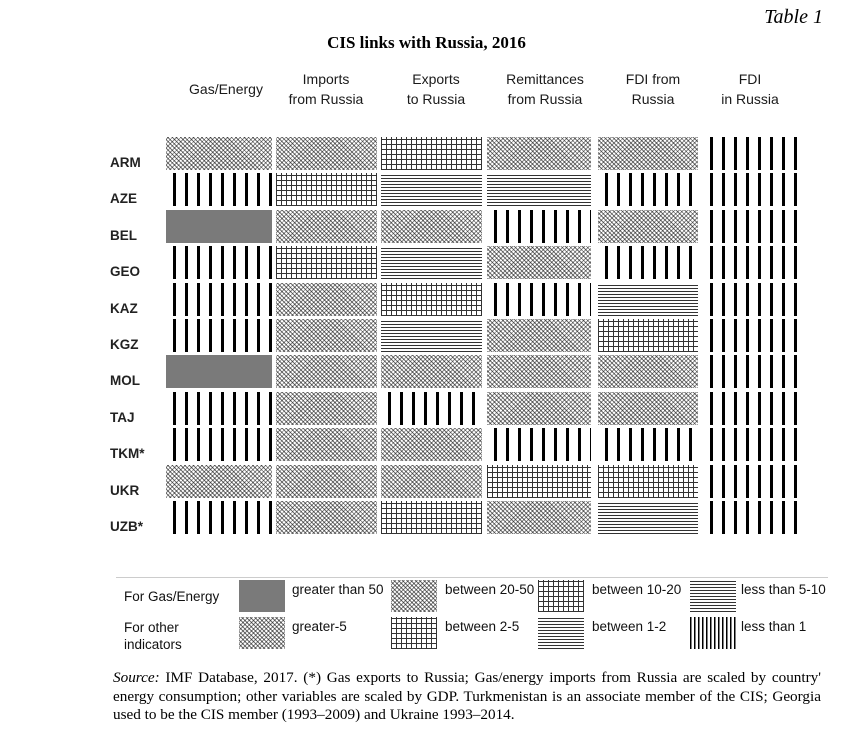 The image size is (853, 733). Describe the element at coordinates (124, 308) in the screenshot. I see `row-label: KAZ` at that location.